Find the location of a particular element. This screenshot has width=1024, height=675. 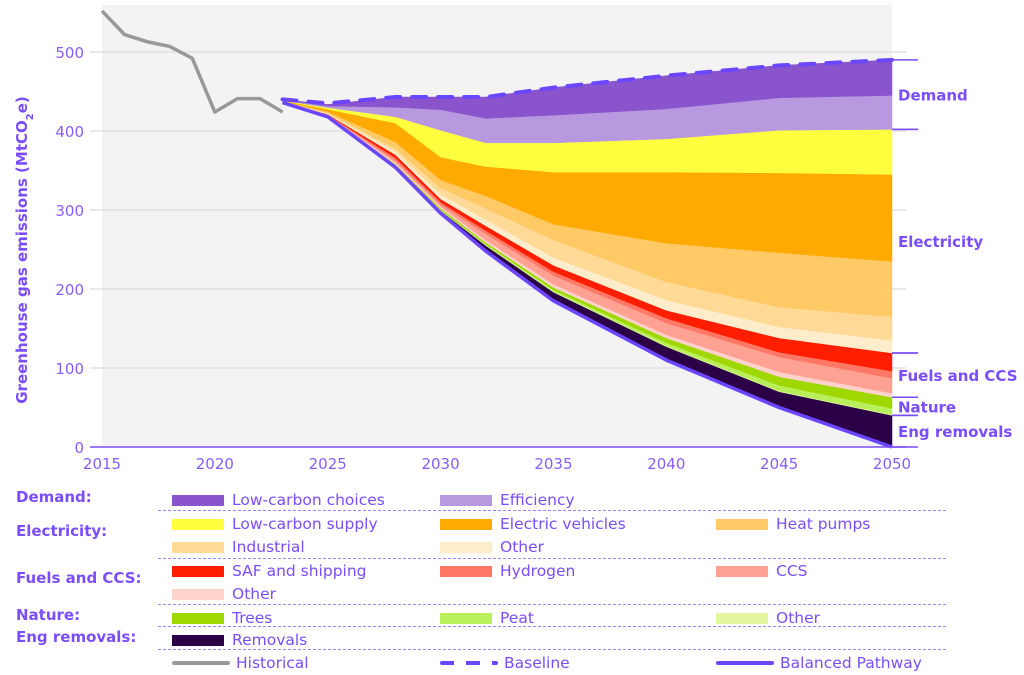

legend-item: Efficiency is located at coordinates (507, 500).